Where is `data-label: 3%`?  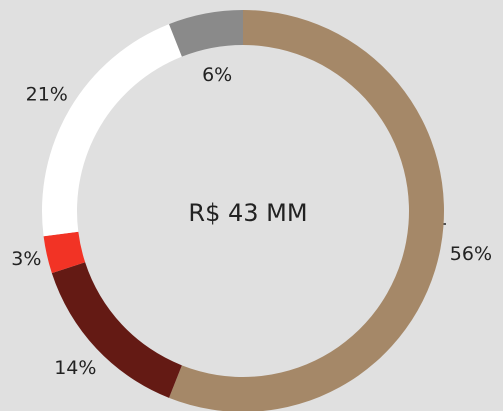
data-label: 3% is located at coordinates (26, 259).